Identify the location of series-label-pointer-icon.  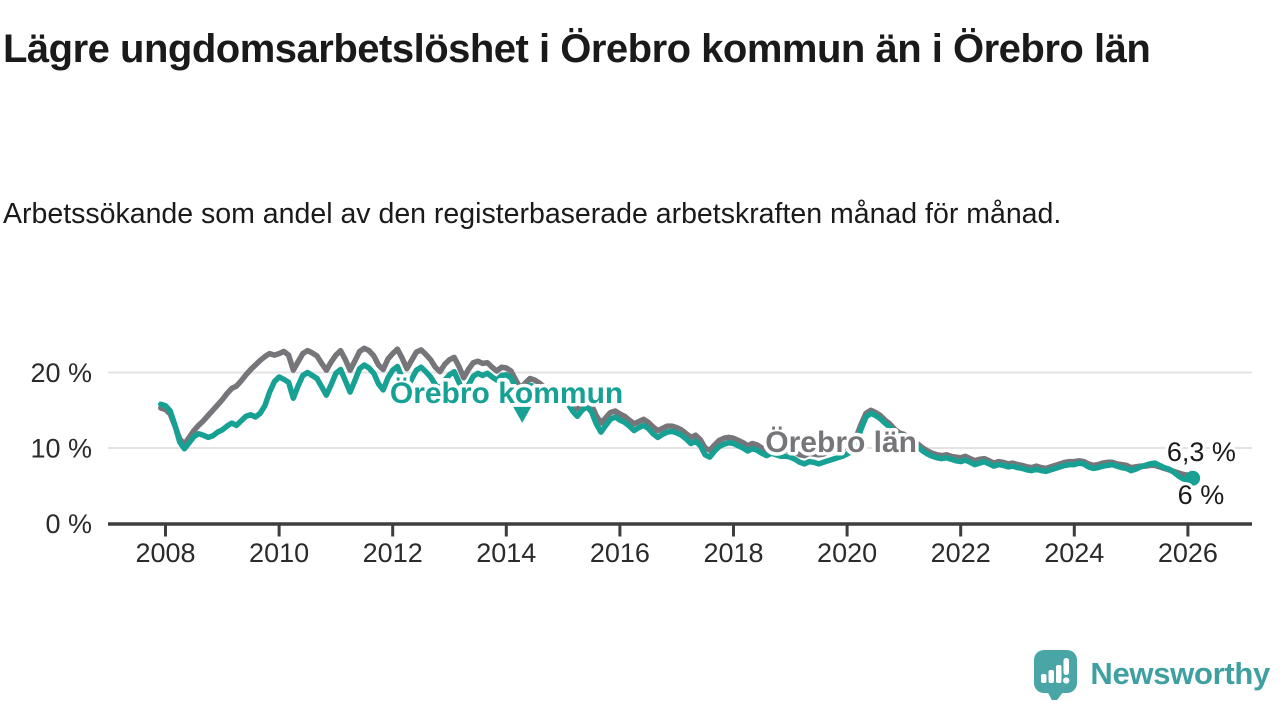
(522, 414).